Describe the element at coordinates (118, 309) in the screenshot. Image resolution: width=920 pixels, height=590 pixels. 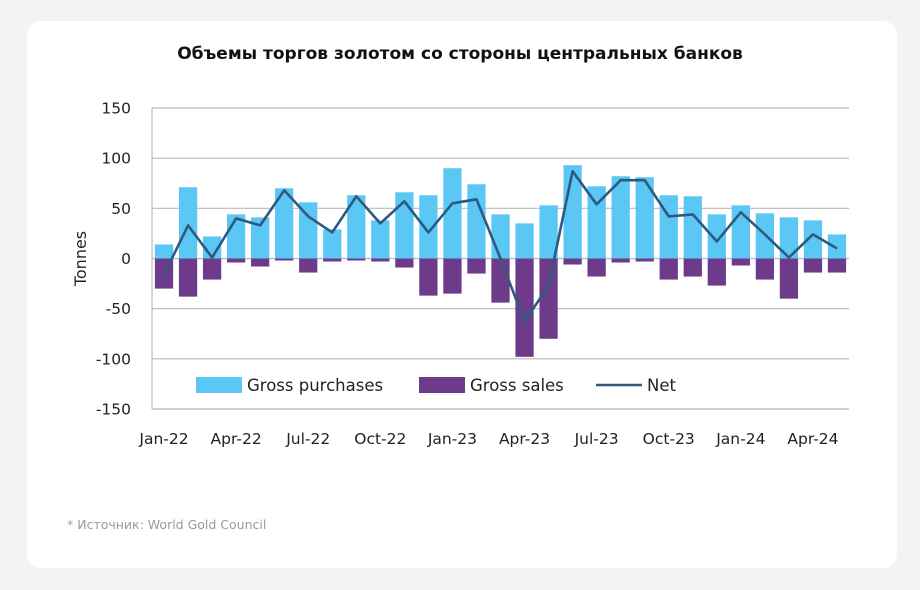
I see `y-tick-label: -50` at that location.